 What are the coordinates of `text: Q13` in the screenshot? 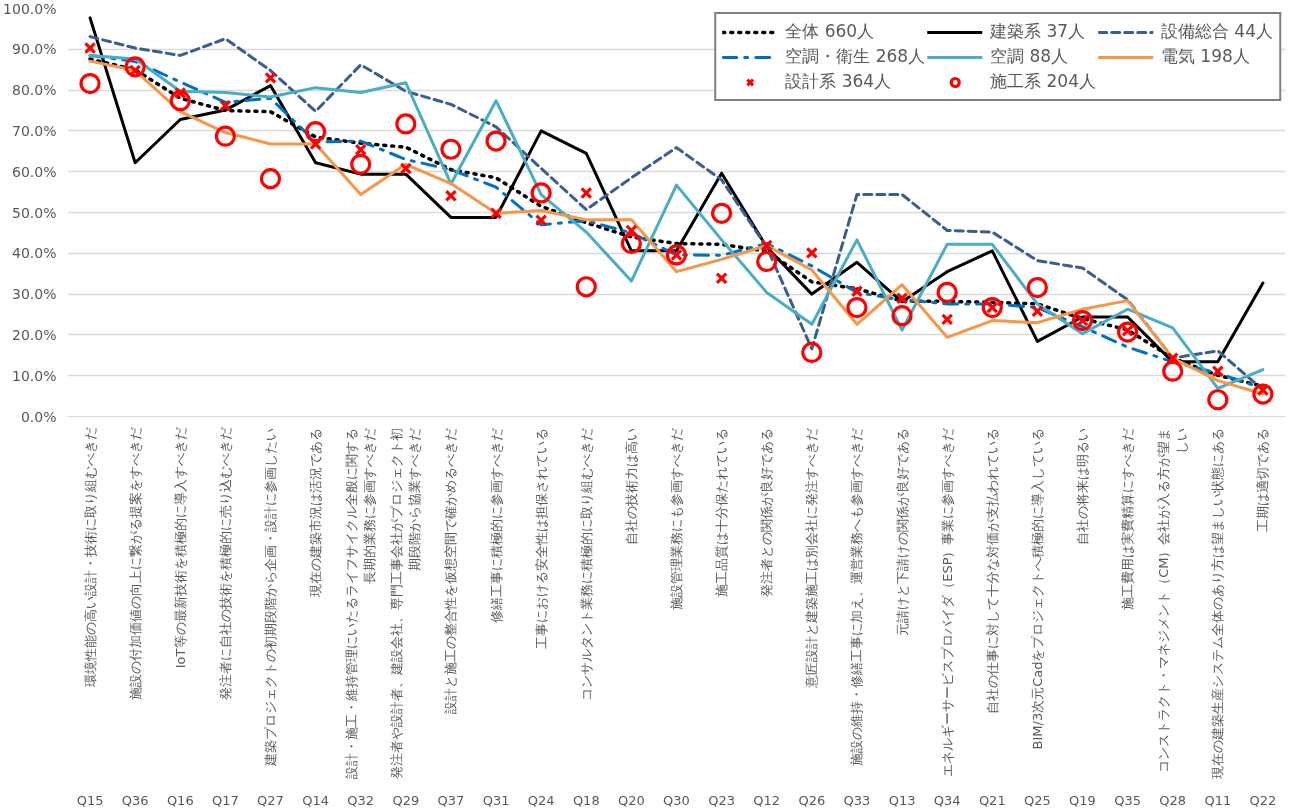 It's located at (902, 800).